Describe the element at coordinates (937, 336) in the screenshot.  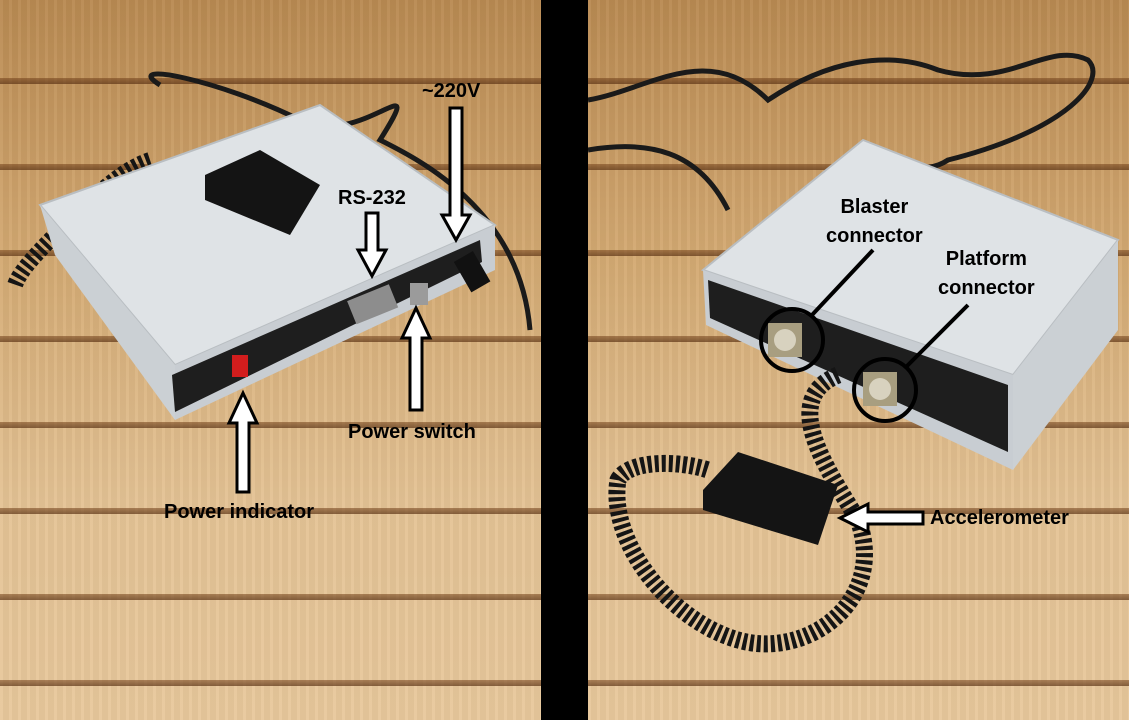
I see `platform-pointer-line` at that location.